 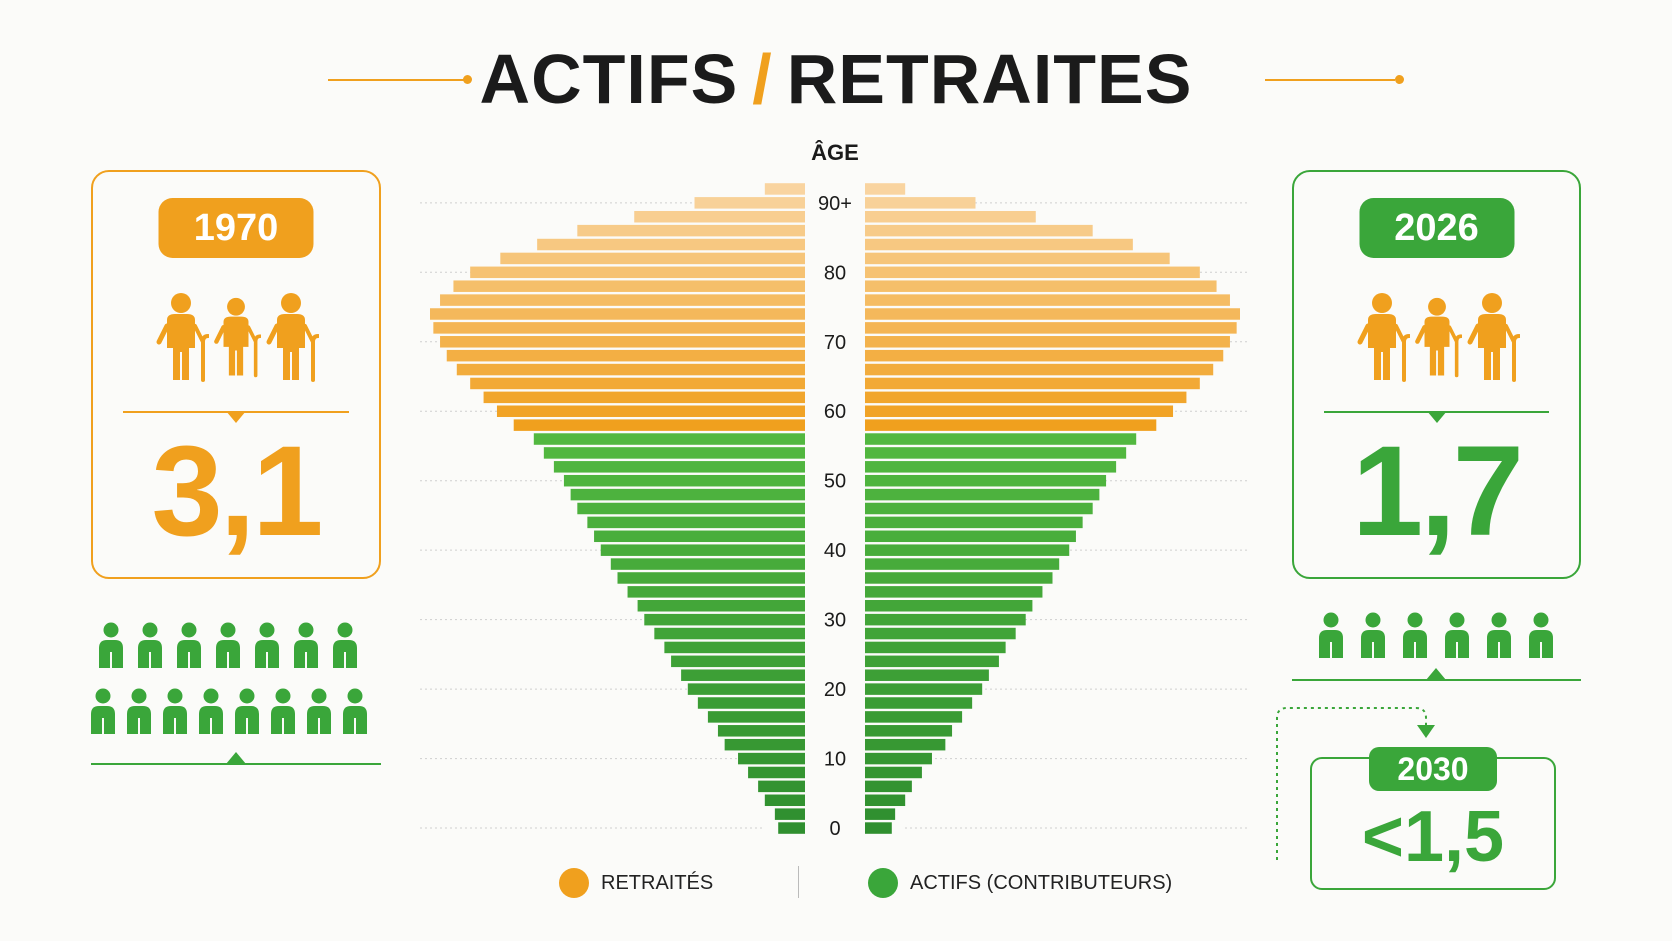 I want to click on legend-swatch-active, so click(x=883, y=883).